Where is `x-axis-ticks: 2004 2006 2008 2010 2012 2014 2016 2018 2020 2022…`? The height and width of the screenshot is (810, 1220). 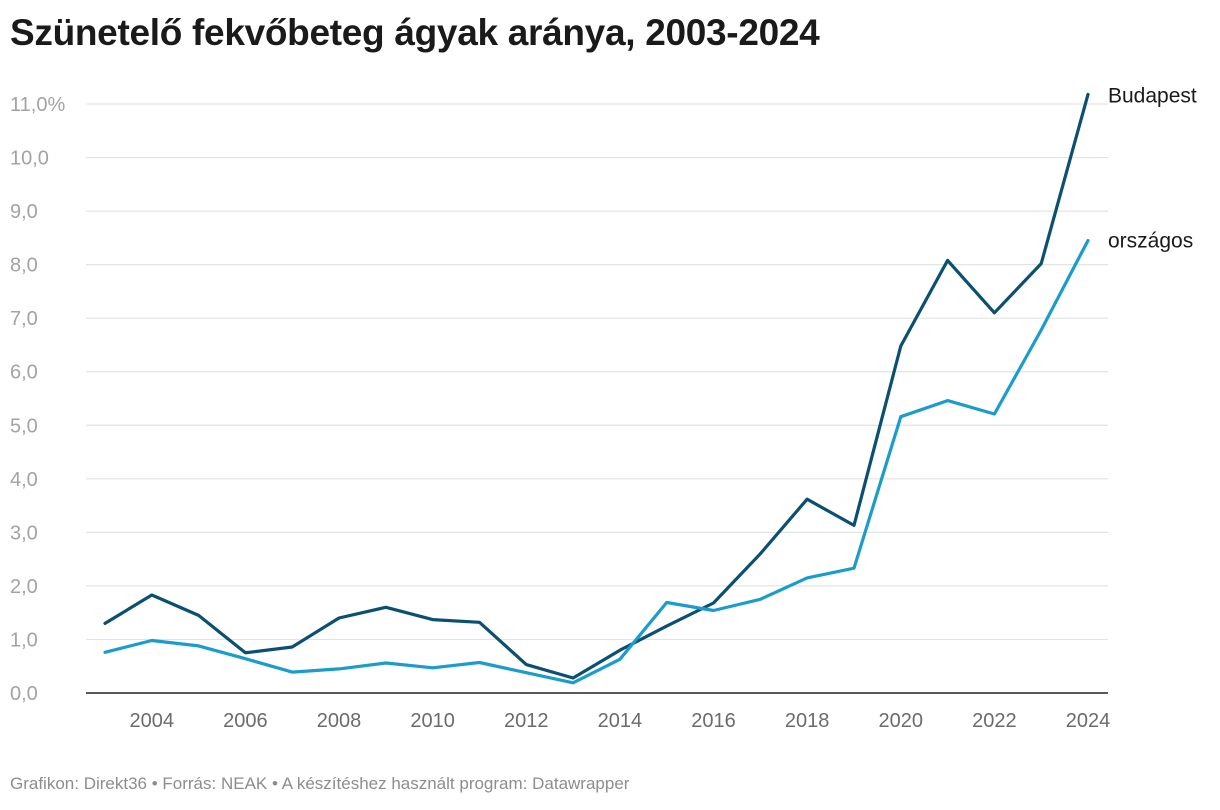
x-axis-ticks: 2004 2006 2008 2010 2012 2014 2016 2018 2020 2022… is located at coordinates (620, 721).